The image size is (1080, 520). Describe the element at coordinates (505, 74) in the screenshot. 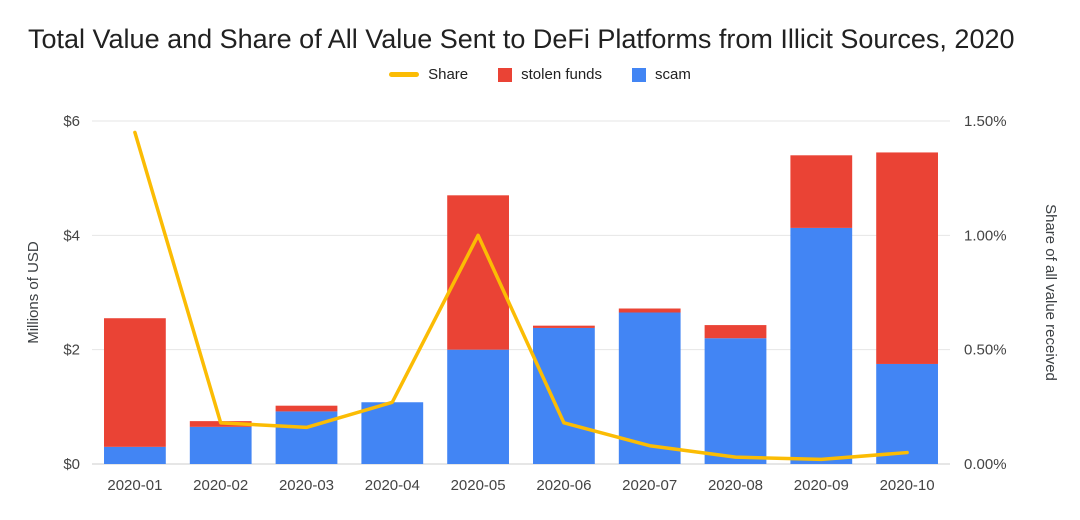

I see `stolen-funds-swatch-icon` at that location.